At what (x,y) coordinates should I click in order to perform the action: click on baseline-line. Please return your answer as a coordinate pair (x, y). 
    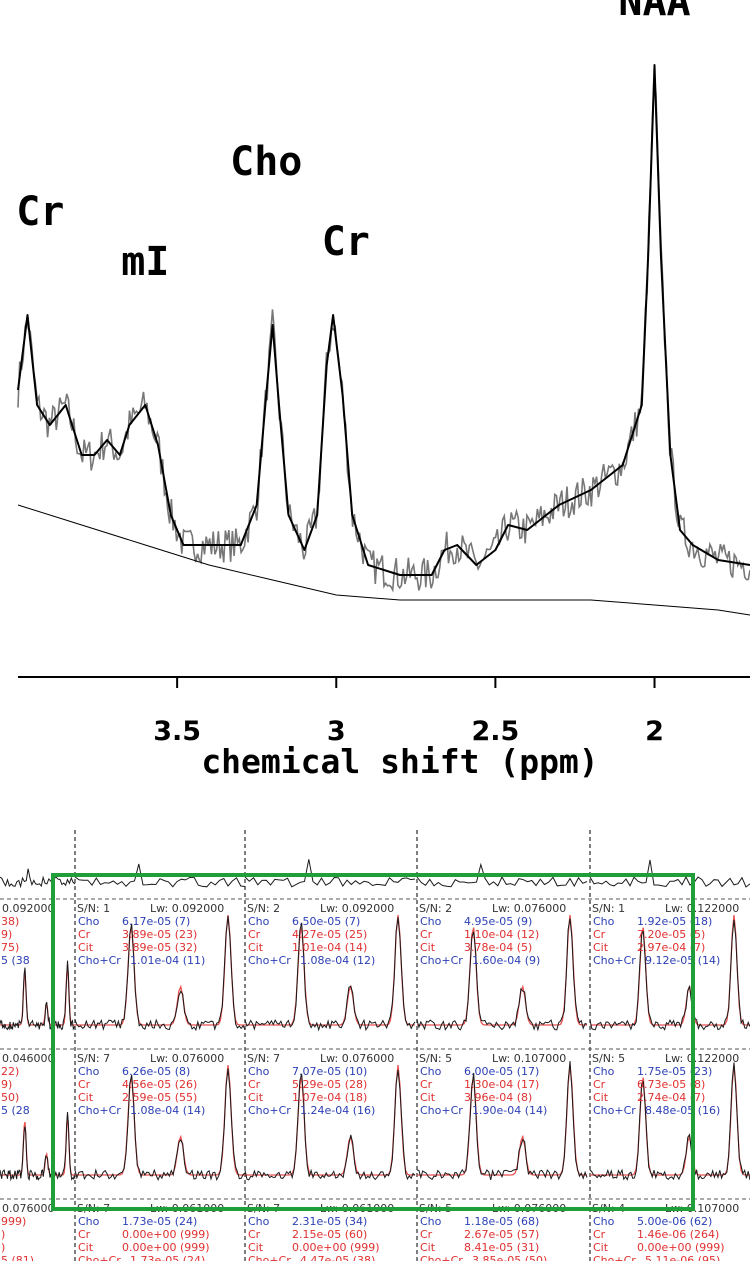
    Looking at the image, I should click on (383, 560).